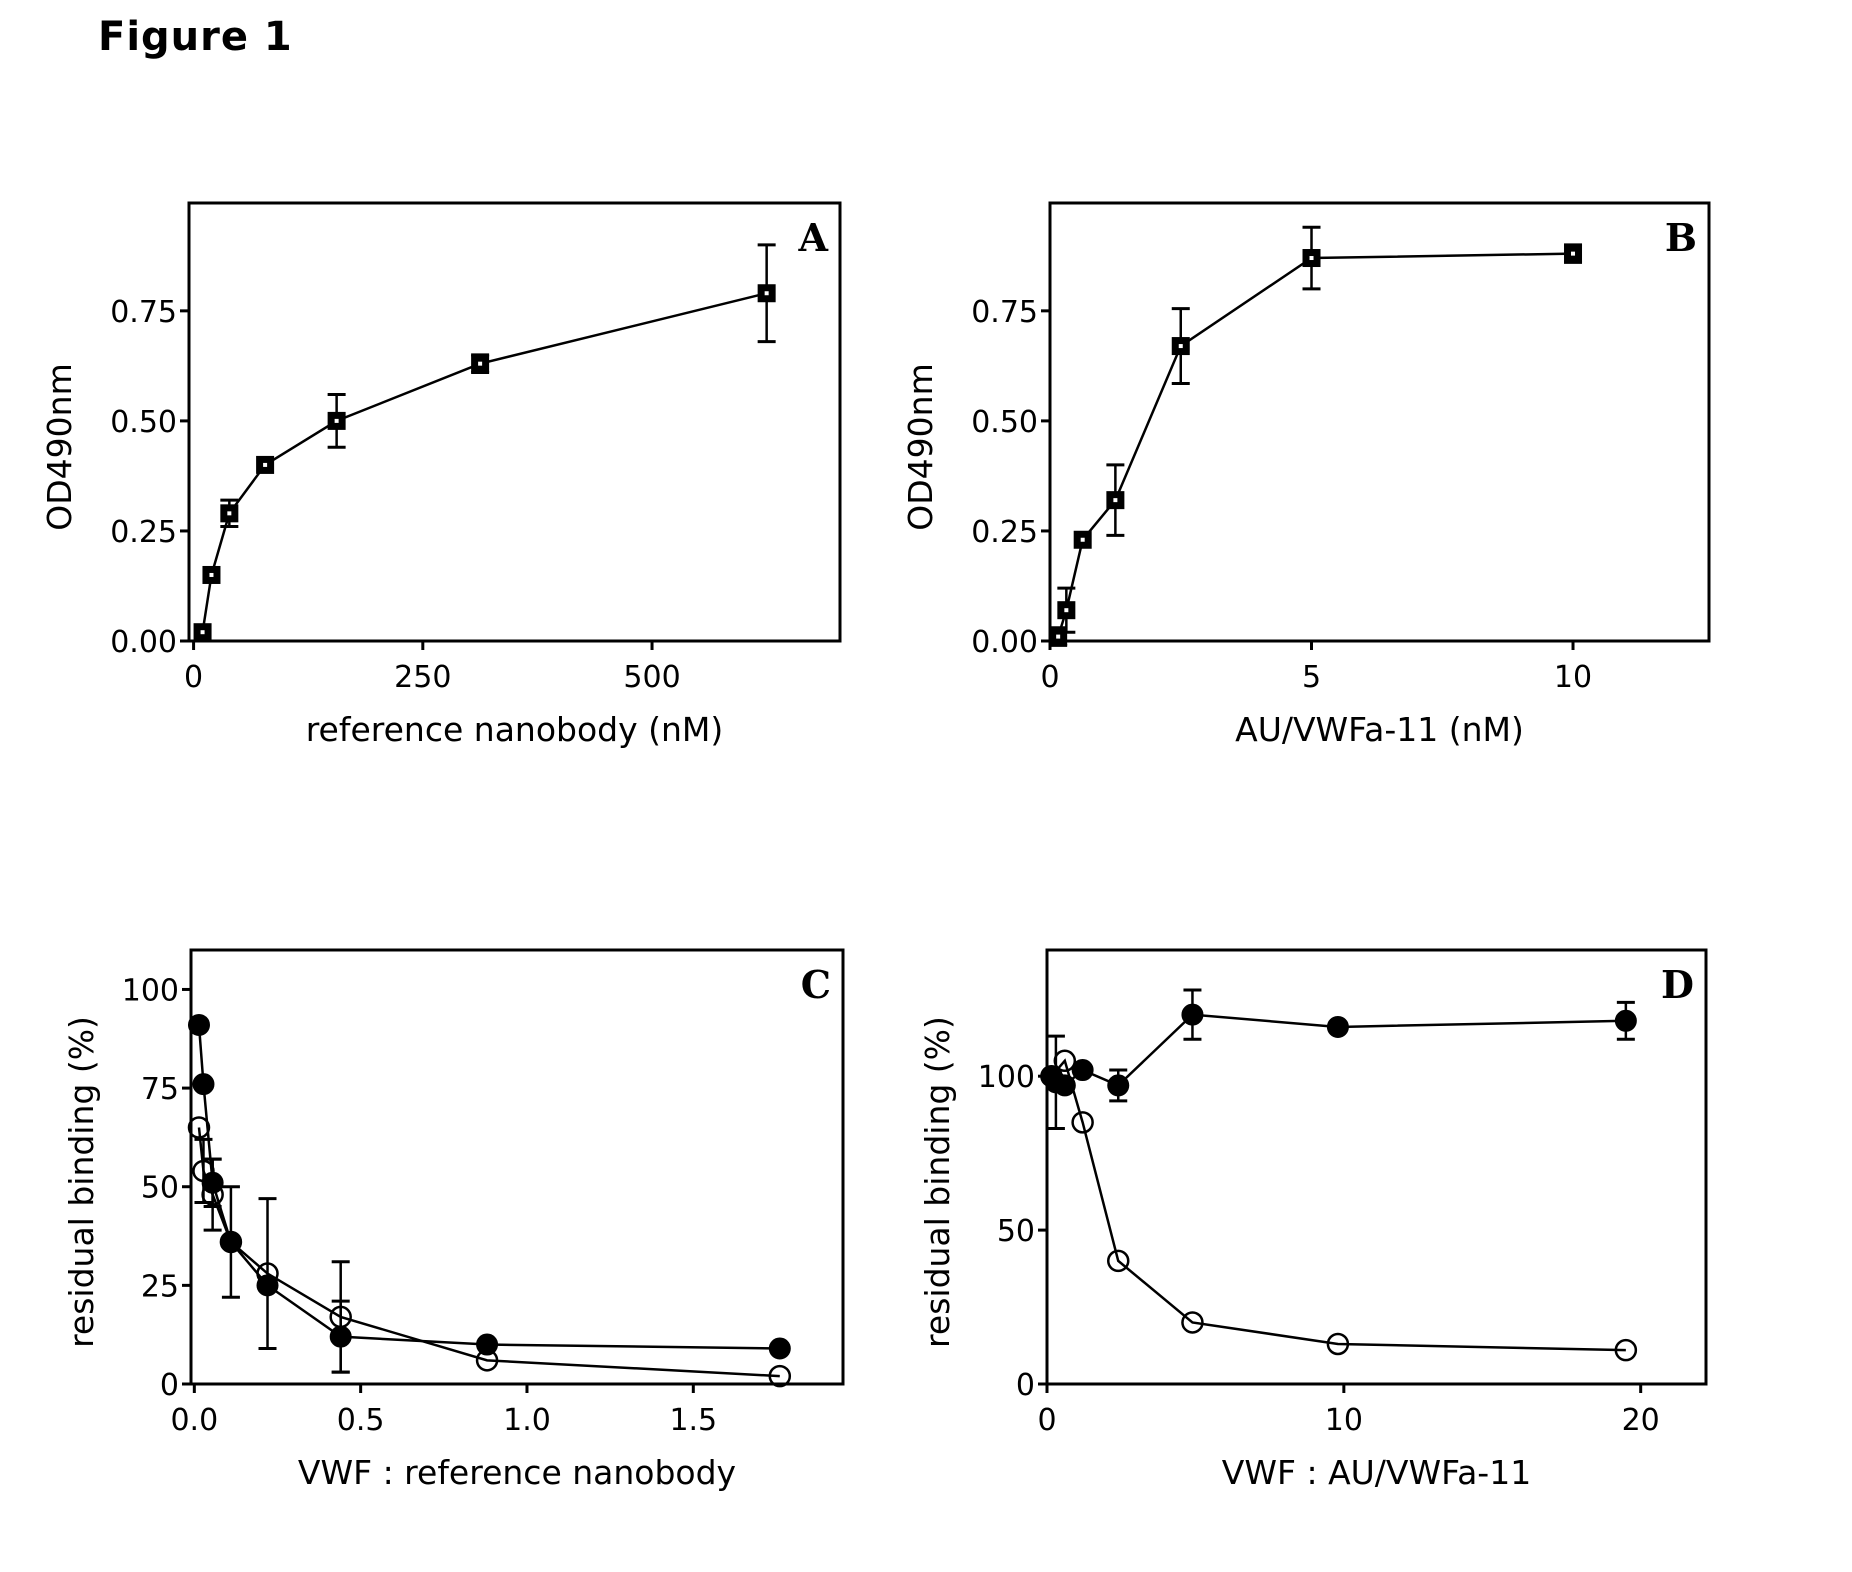 This screenshot has width=1852, height=1572. What do you see at coordinates (194, 1420) in the screenshot?
I see `x-tick-label: 0.0` at bounding box center [194, 1420].